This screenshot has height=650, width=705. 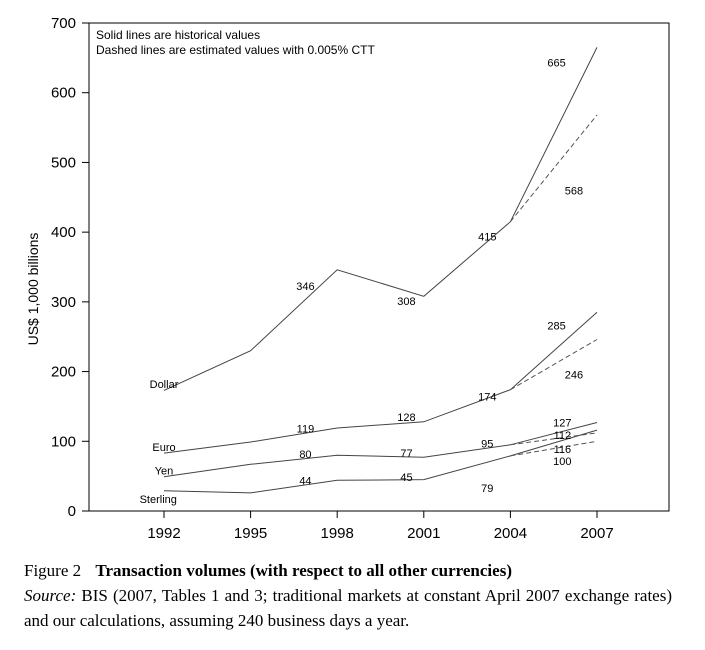 What do you see at coordinates (305, 287) in the screenshot?
I see `point-label: 346` at bounding box center [305, 287].